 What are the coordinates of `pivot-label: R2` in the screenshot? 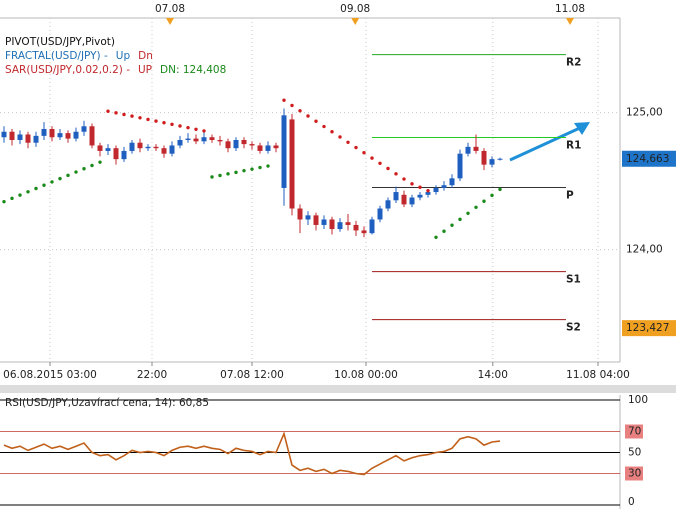 It's located at (573, 63).